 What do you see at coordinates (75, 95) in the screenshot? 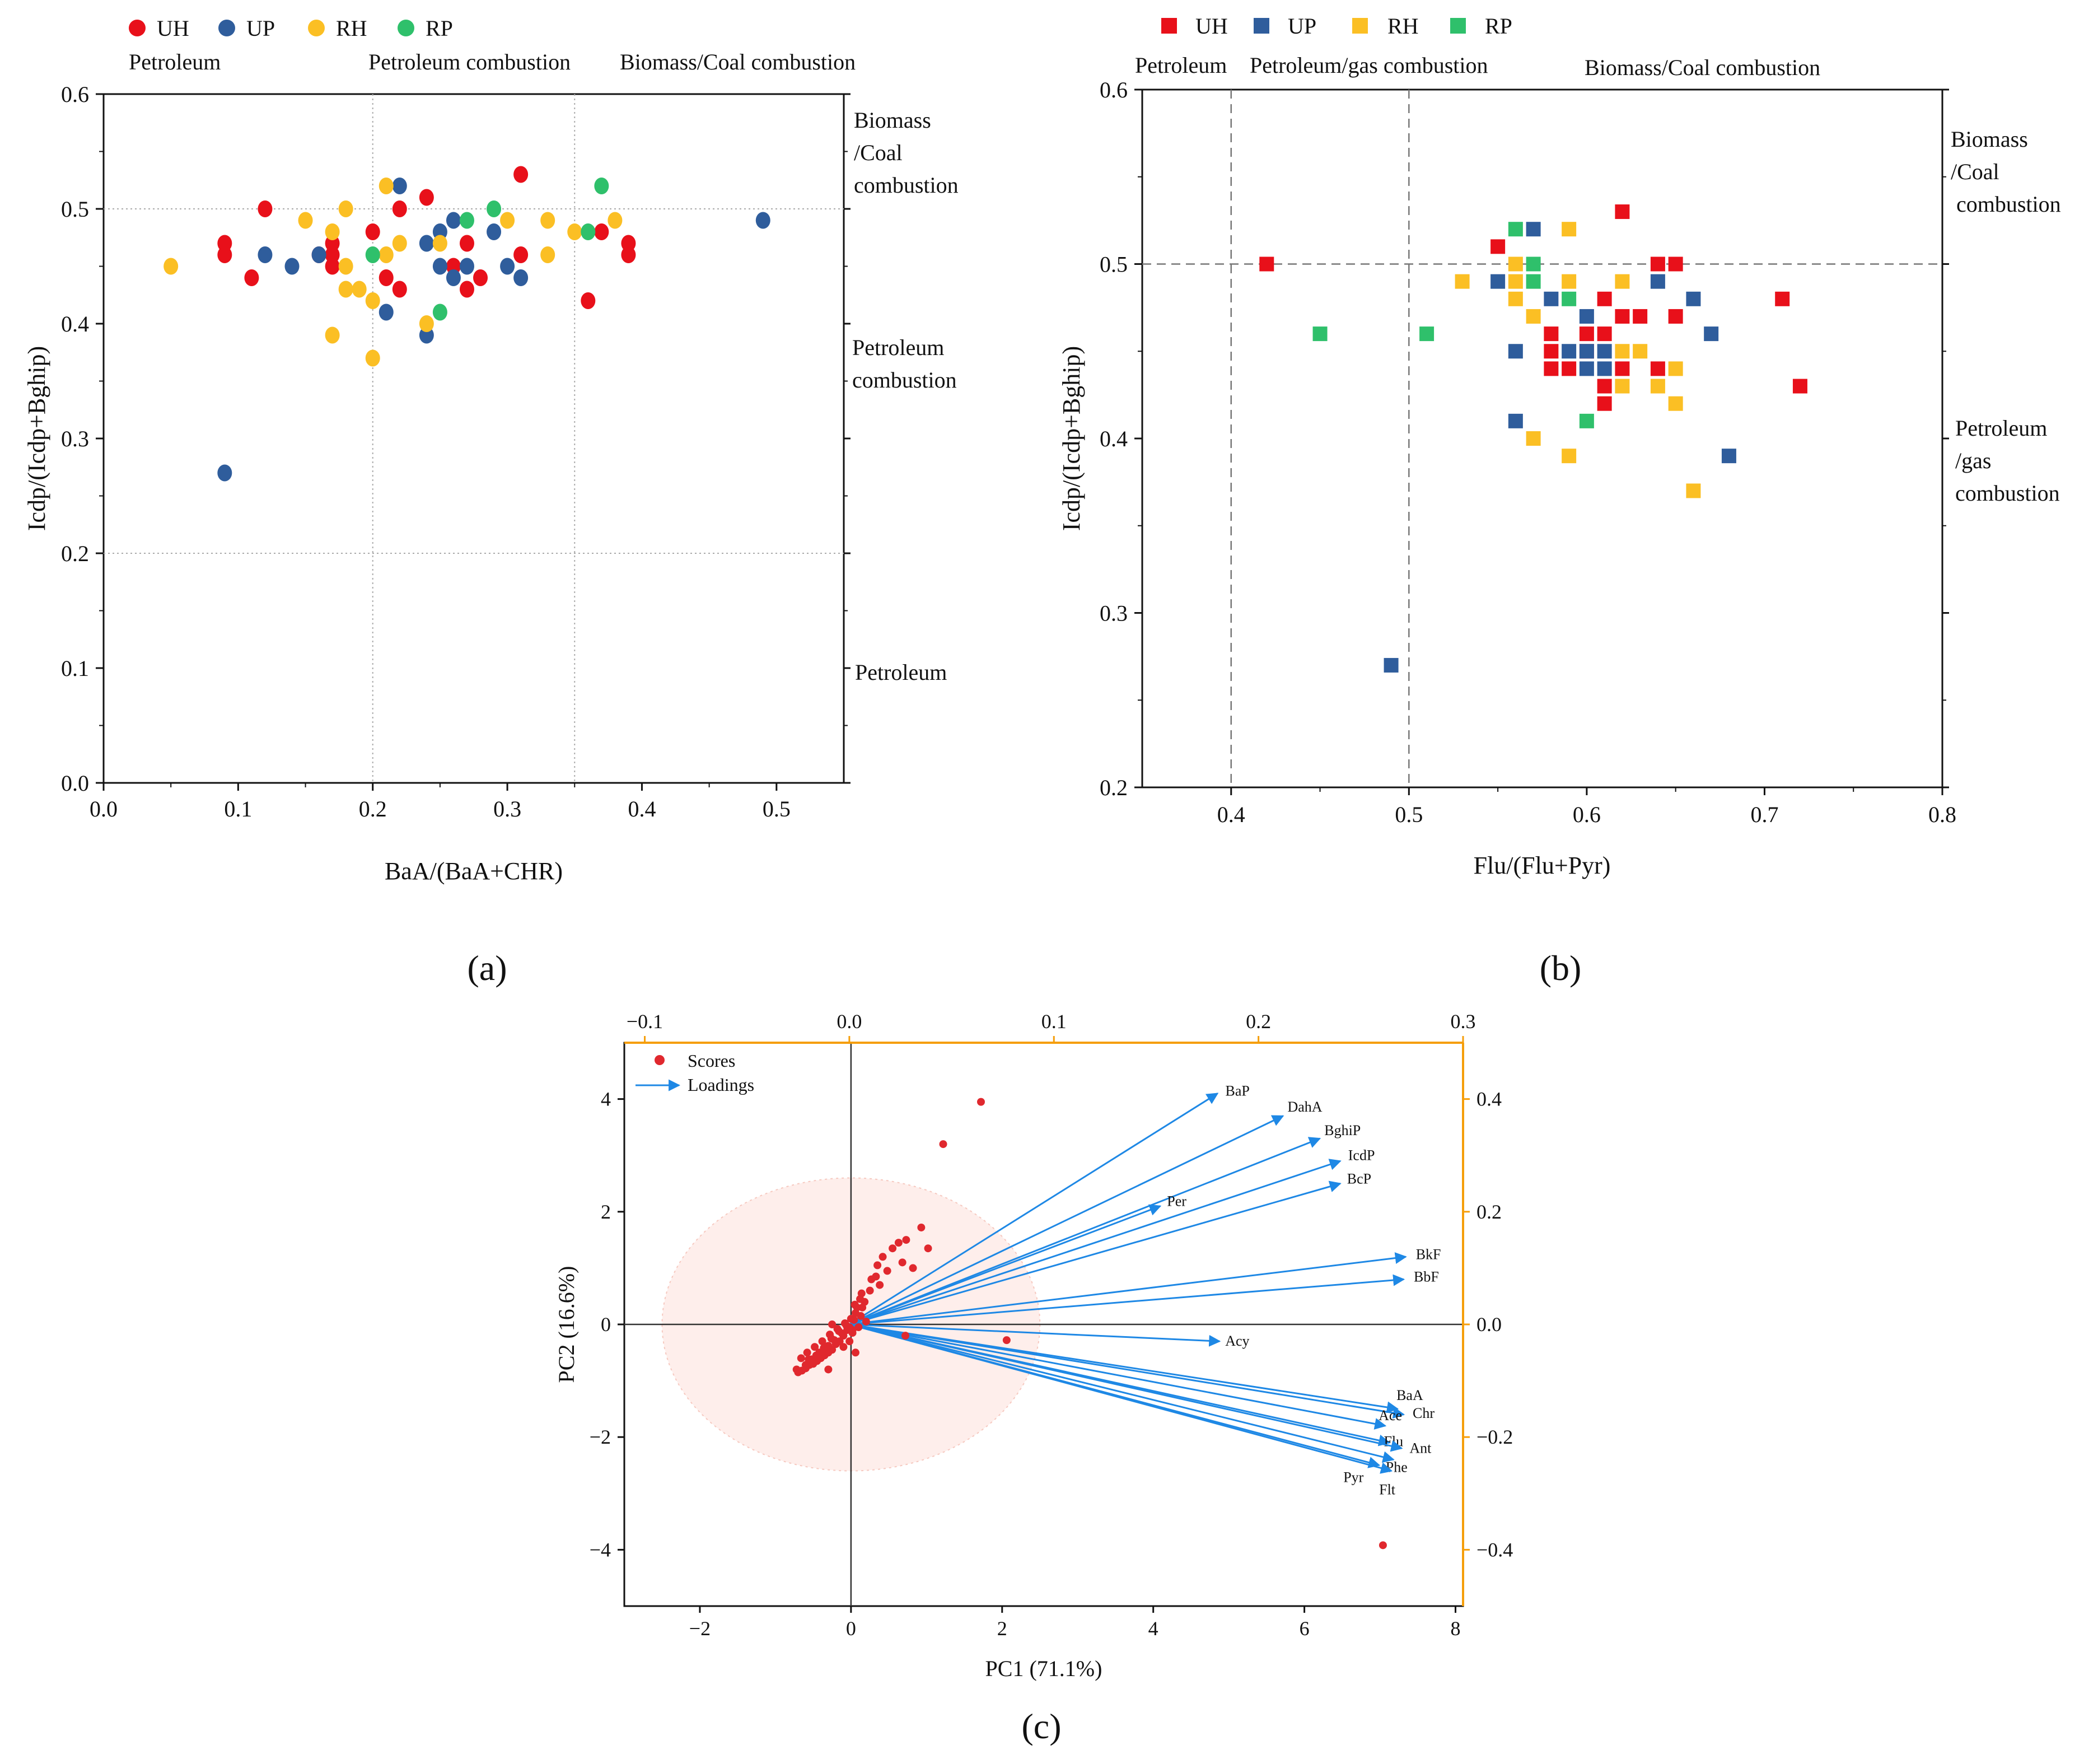
I see `y-tick-label-a: 0.6` at bounding box center [75, 95].